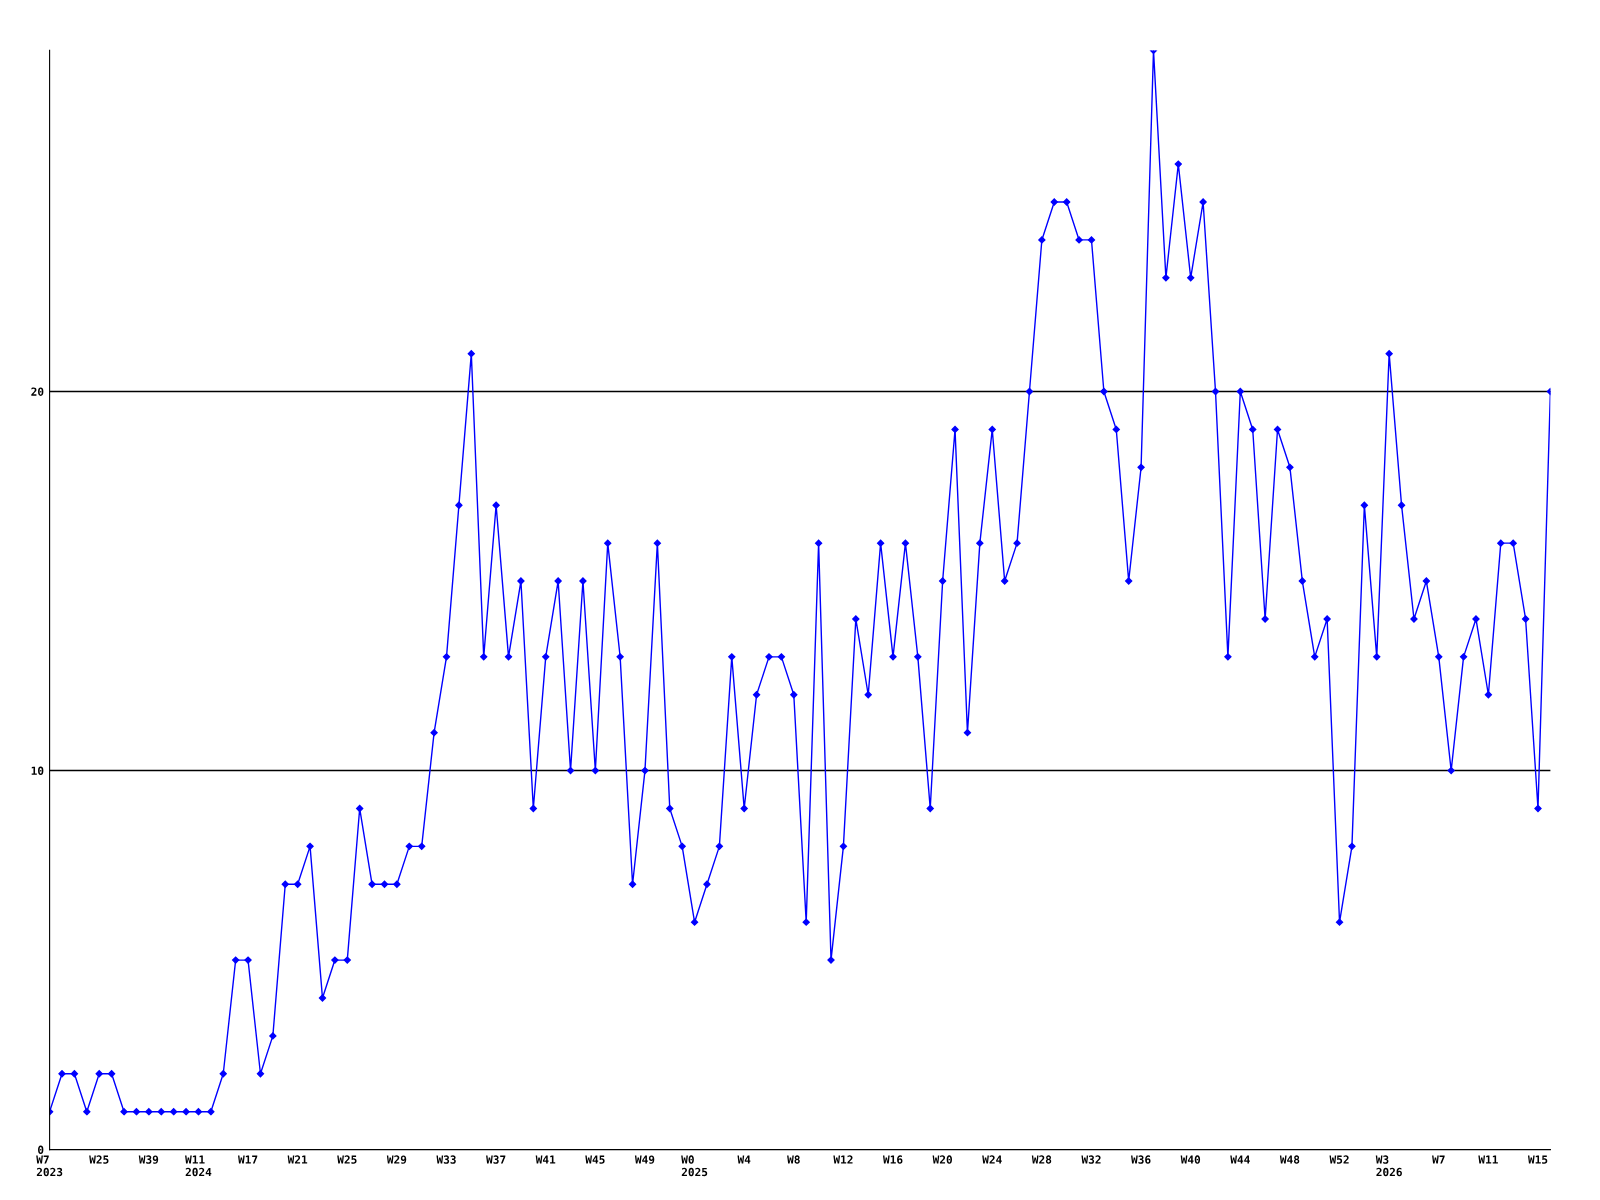 Image resolution: width=1600 pixels, height=1200 pixels. What do you see at coordinates (1388, 1166) in the screenshot?
I see `x-tick-label: W3 2026` at bounding box center [1388, 1166].